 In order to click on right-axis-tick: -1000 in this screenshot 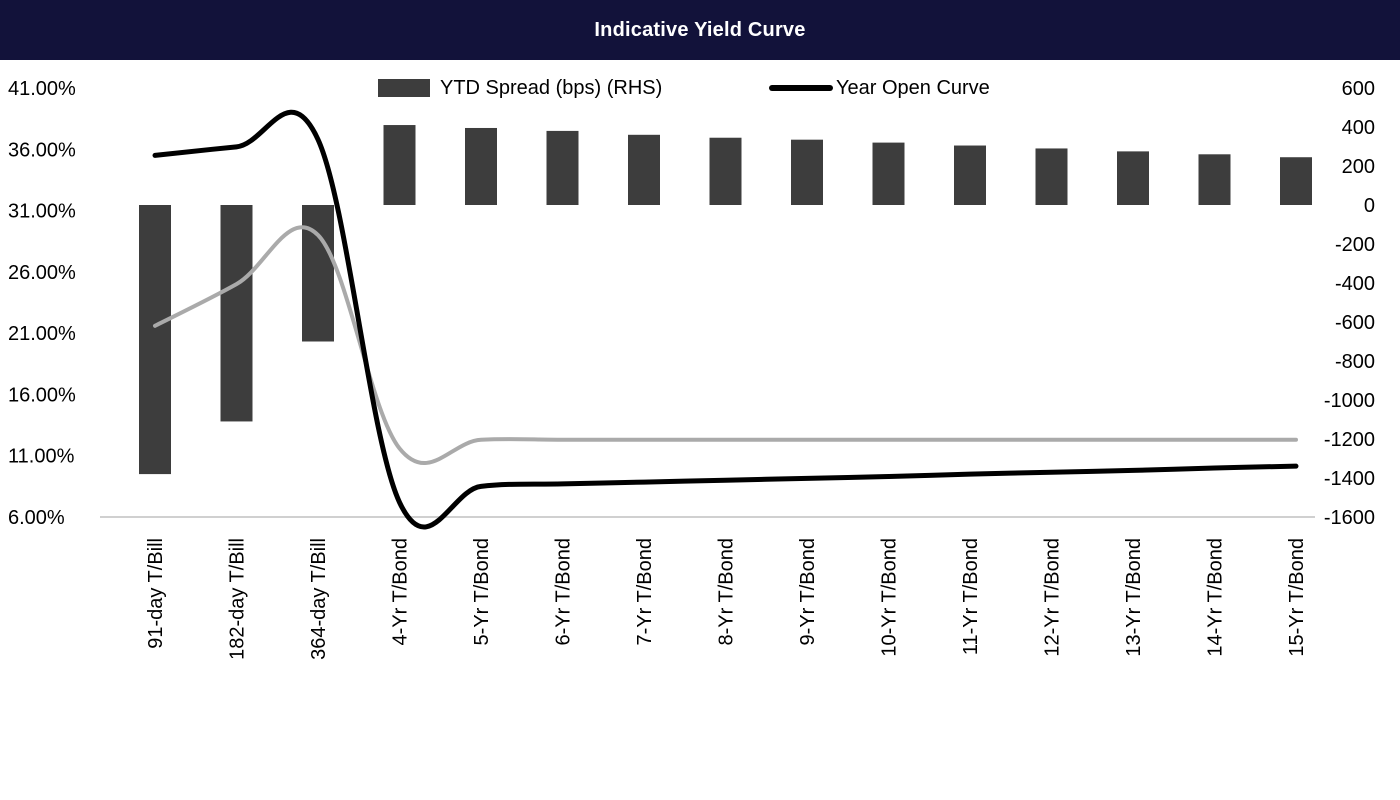, I will do `click(1349, 401)`.